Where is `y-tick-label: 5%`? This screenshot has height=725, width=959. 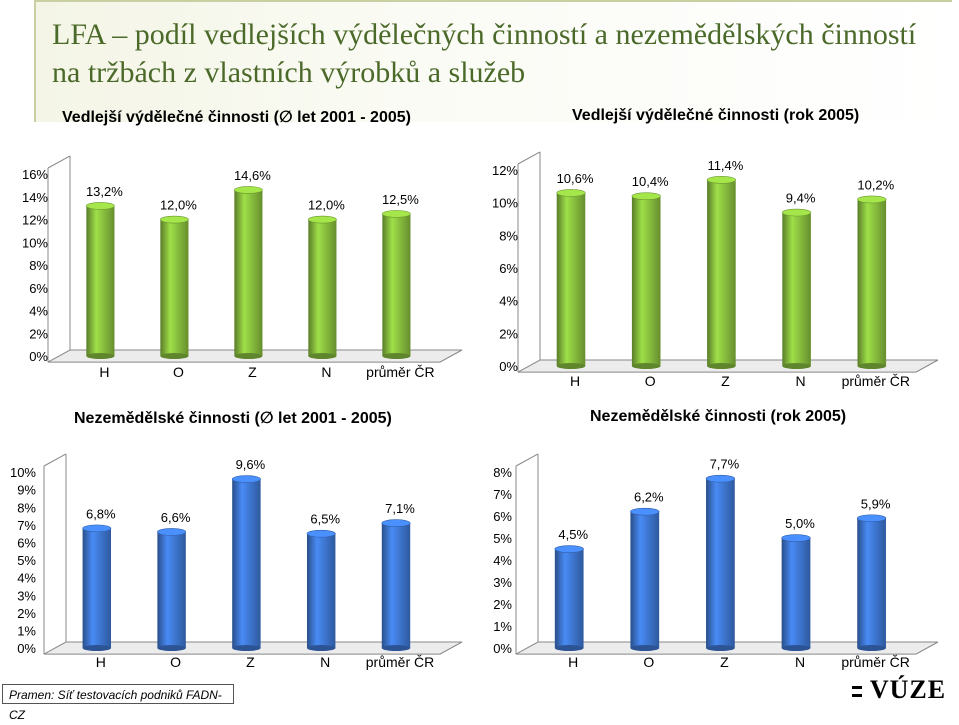
y-tick-label: 5% is located at coordinates (502, 538).